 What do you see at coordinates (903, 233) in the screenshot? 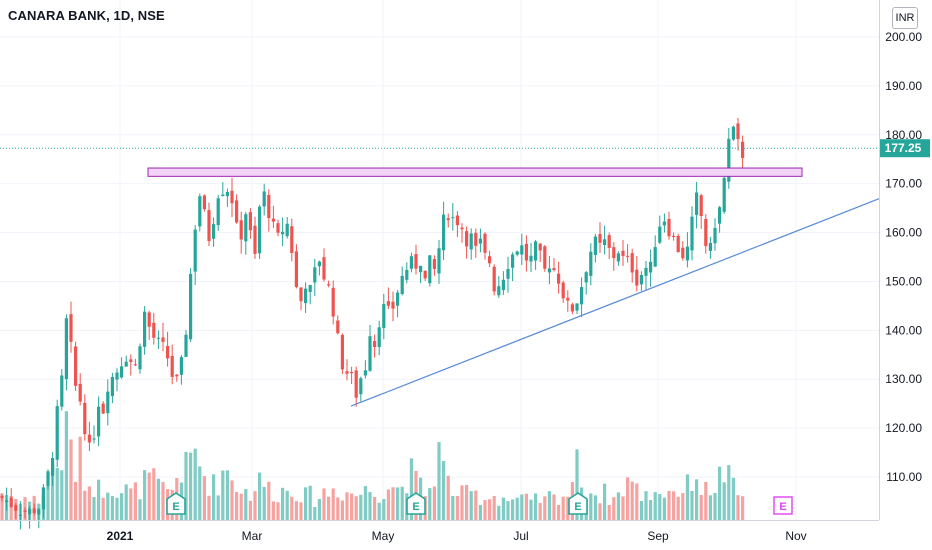
I see `y-tick-label: 160.00` at bounding box center [903, 233].